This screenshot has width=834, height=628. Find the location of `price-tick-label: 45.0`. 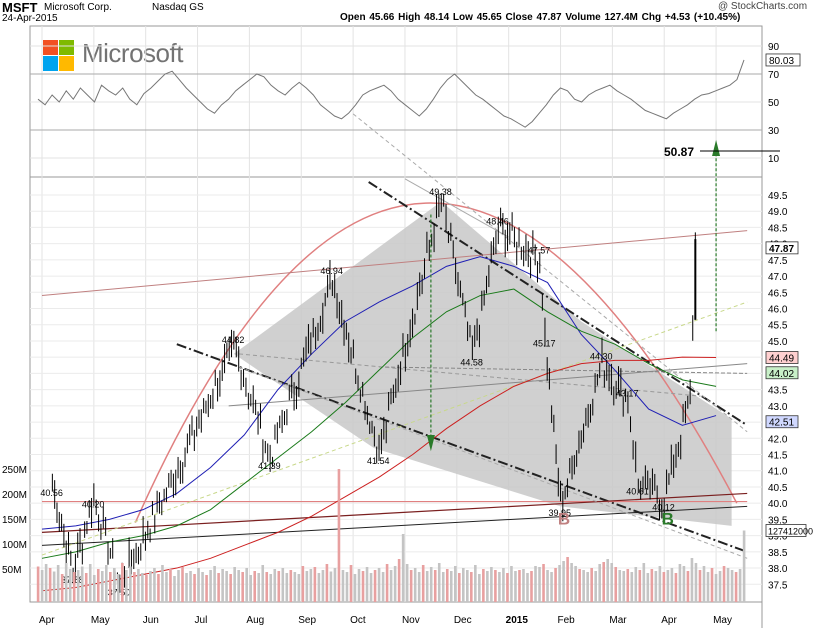

price-tick-label: 45.0 is located at coordinates (778, 342).